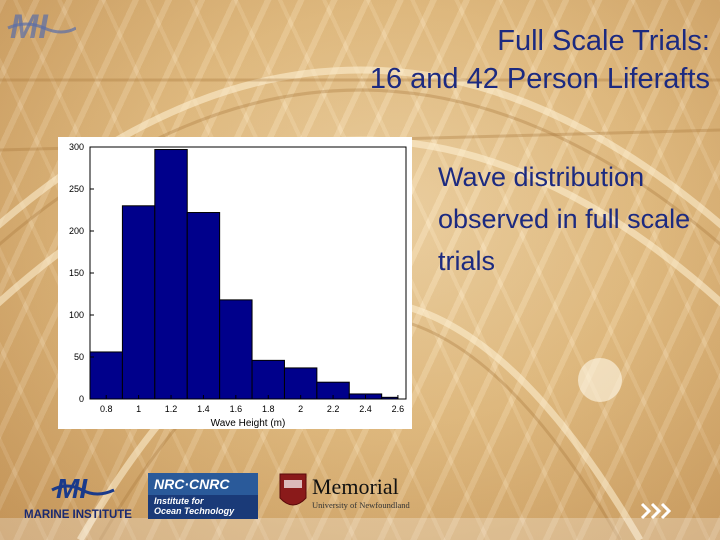  What do you see at coordinates (138, 409) in the screenshot?
I see `x-tick-label-1: 1` at bounding box center [138, 409].